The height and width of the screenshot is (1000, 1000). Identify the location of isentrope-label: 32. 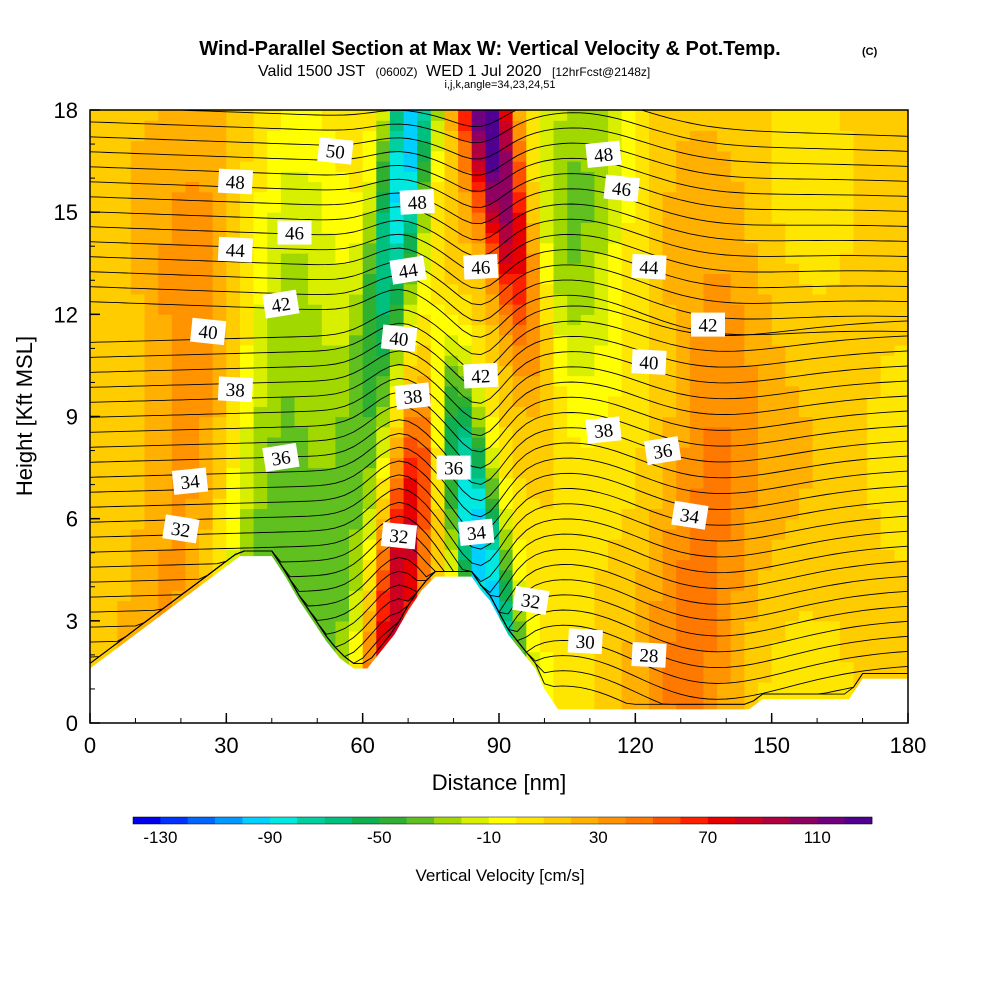
(399, 535).